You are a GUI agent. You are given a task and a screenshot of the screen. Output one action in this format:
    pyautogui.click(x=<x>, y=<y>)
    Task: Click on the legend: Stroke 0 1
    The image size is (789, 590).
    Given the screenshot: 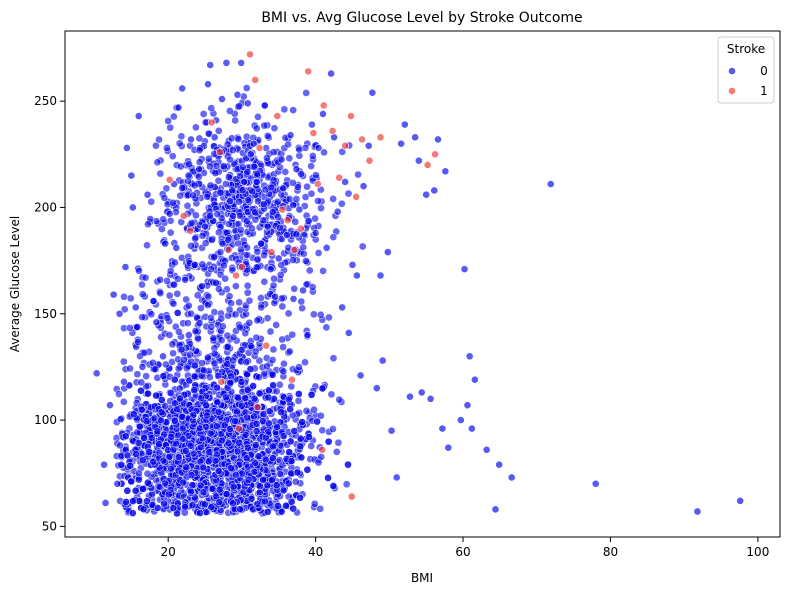 What is the action you would take?
    pyautogui.click(x=746, y=70)
    